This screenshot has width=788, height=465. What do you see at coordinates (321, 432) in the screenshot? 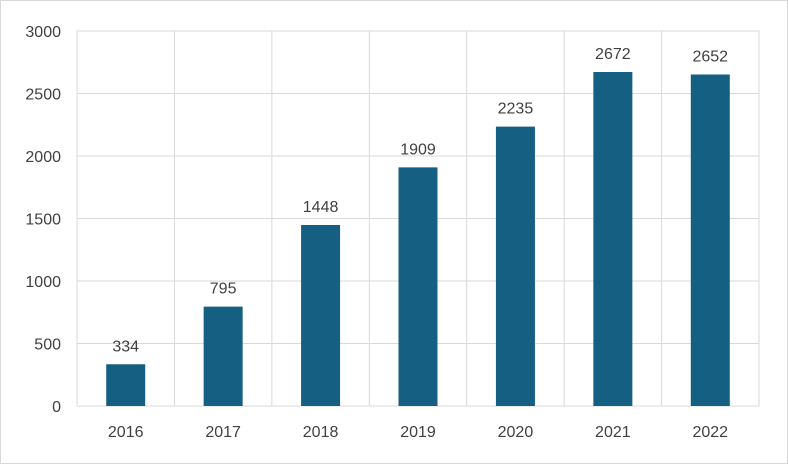
I see `x-tick-label-2018: 2018` at bounding box center [321, 432].